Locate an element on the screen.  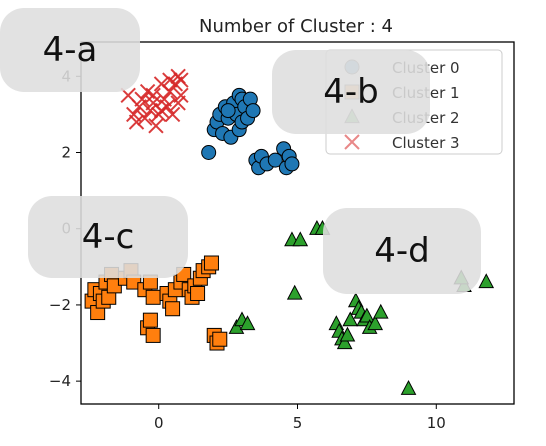
y-tick-label: −2 is located at coordinates (60, 305).